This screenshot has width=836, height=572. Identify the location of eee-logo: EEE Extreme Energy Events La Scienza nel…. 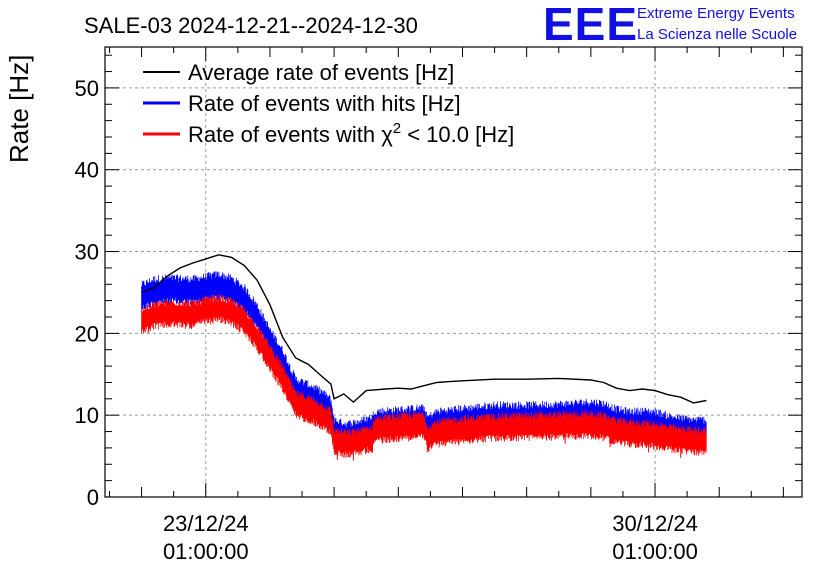
(670, 25).